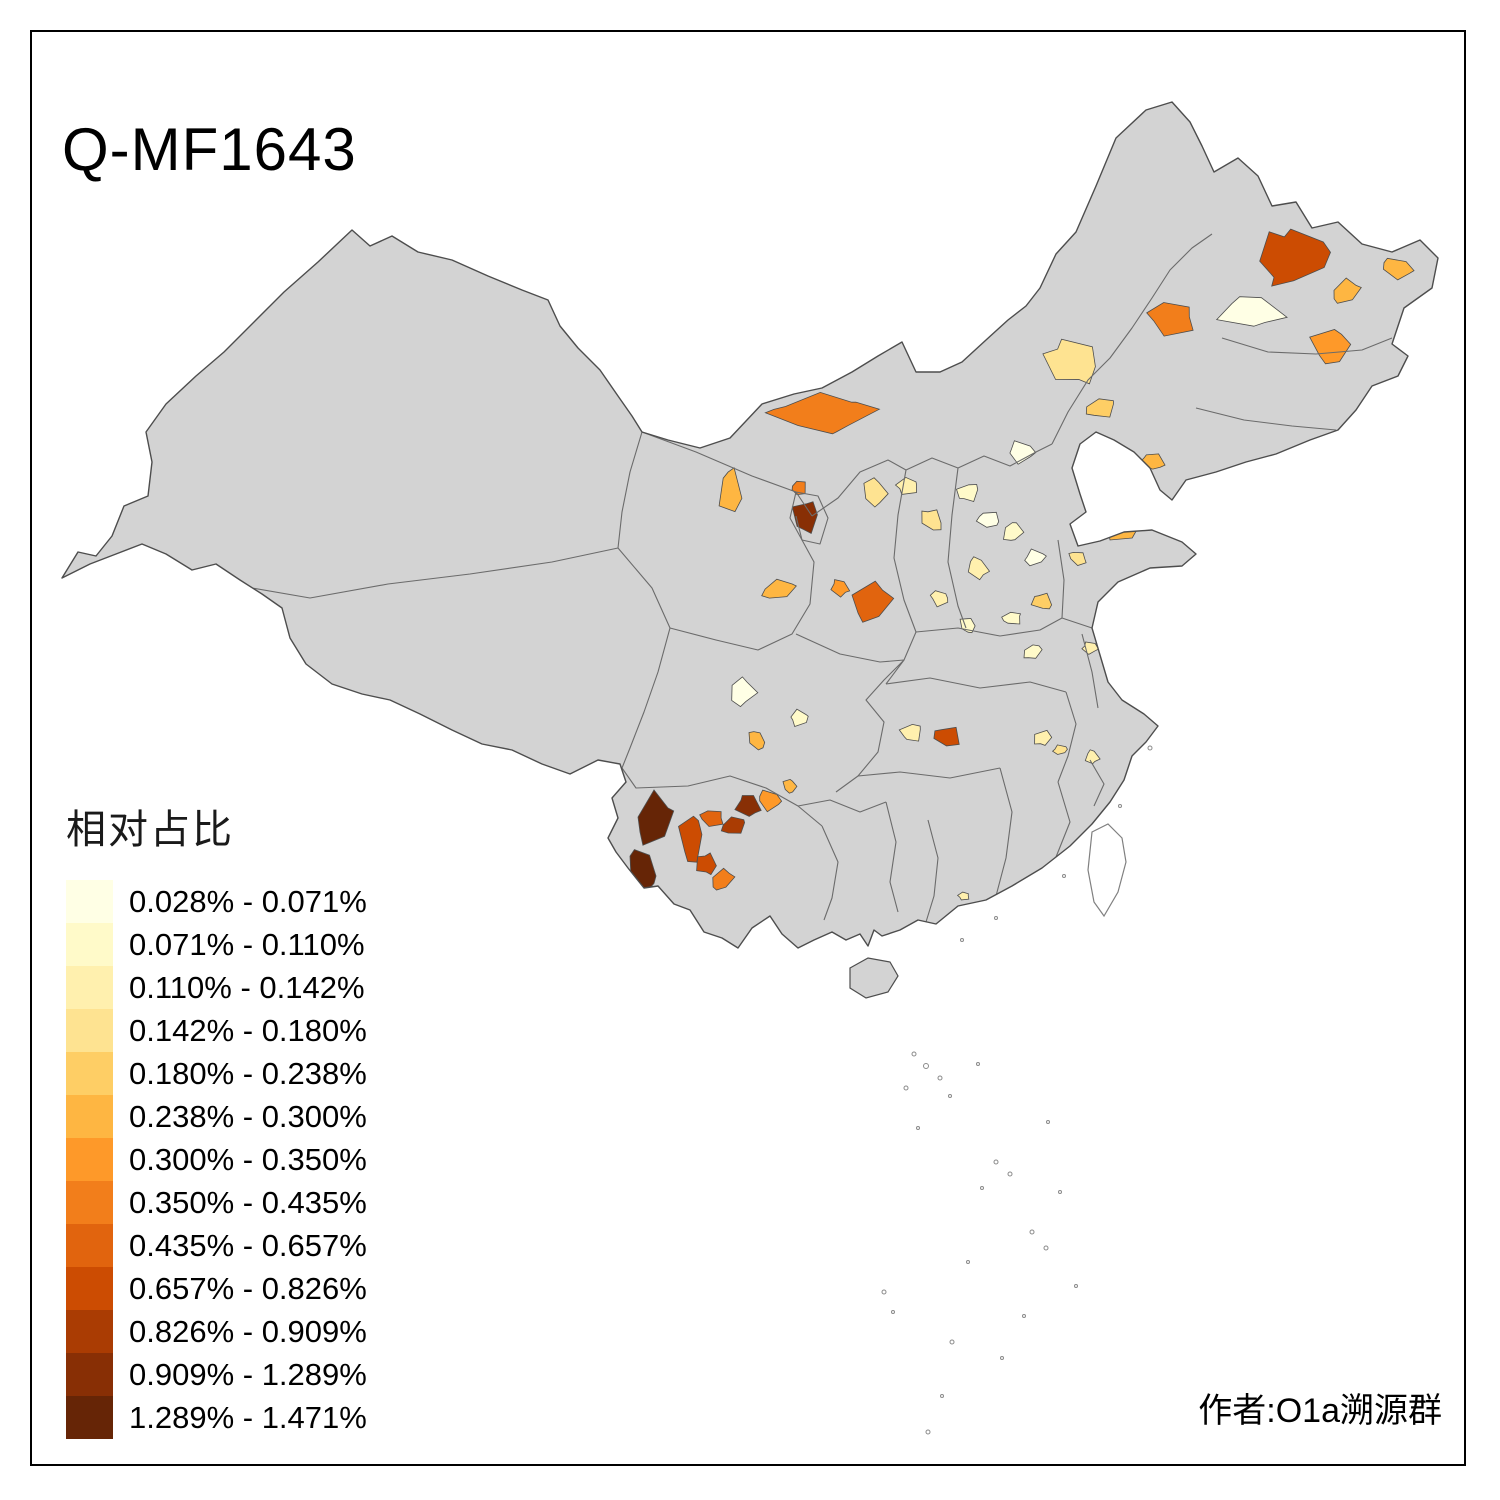 This screenshot has width=1500, height=1500. I want to click on legend-label: 0.142% - 0.180%, so click(248, 1030).